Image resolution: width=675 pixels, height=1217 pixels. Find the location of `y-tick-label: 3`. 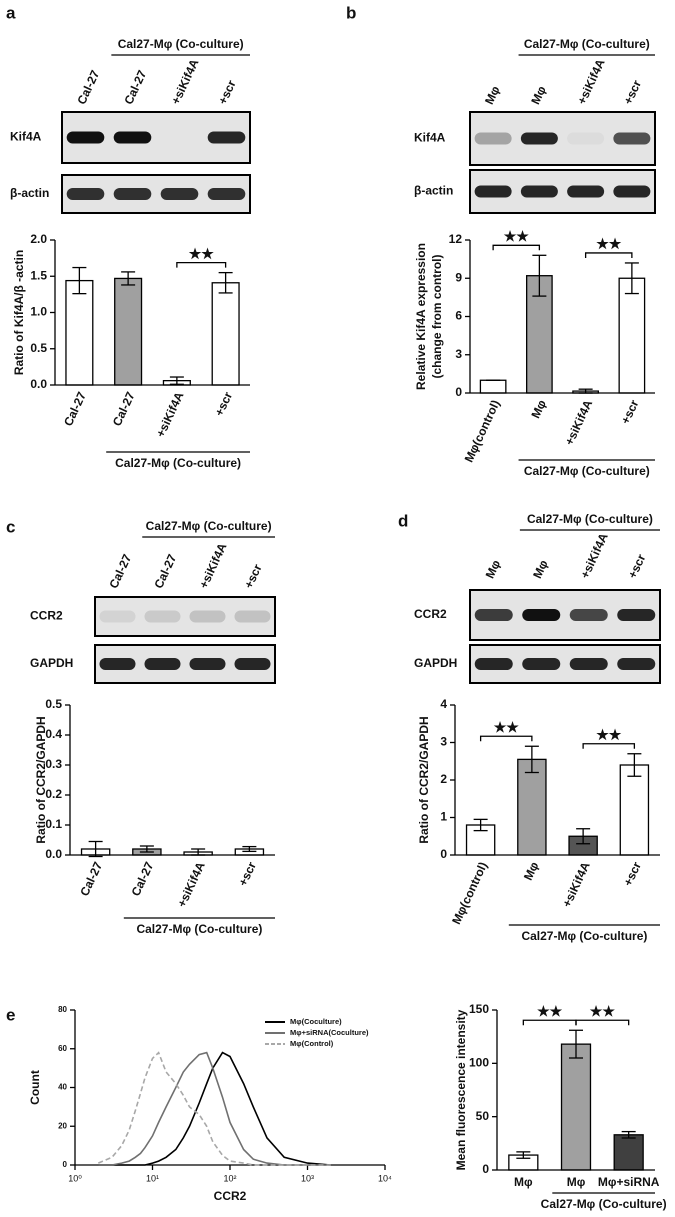

y-tick-label: 3 is located at coordinates (443, 742).